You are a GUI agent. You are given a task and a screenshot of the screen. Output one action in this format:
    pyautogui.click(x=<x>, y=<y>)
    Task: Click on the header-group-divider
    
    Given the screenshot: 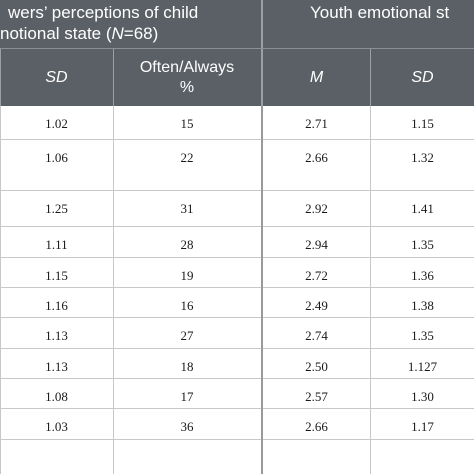 What is the action you would take?
    pyautogui.click(x=262, y=53)
    